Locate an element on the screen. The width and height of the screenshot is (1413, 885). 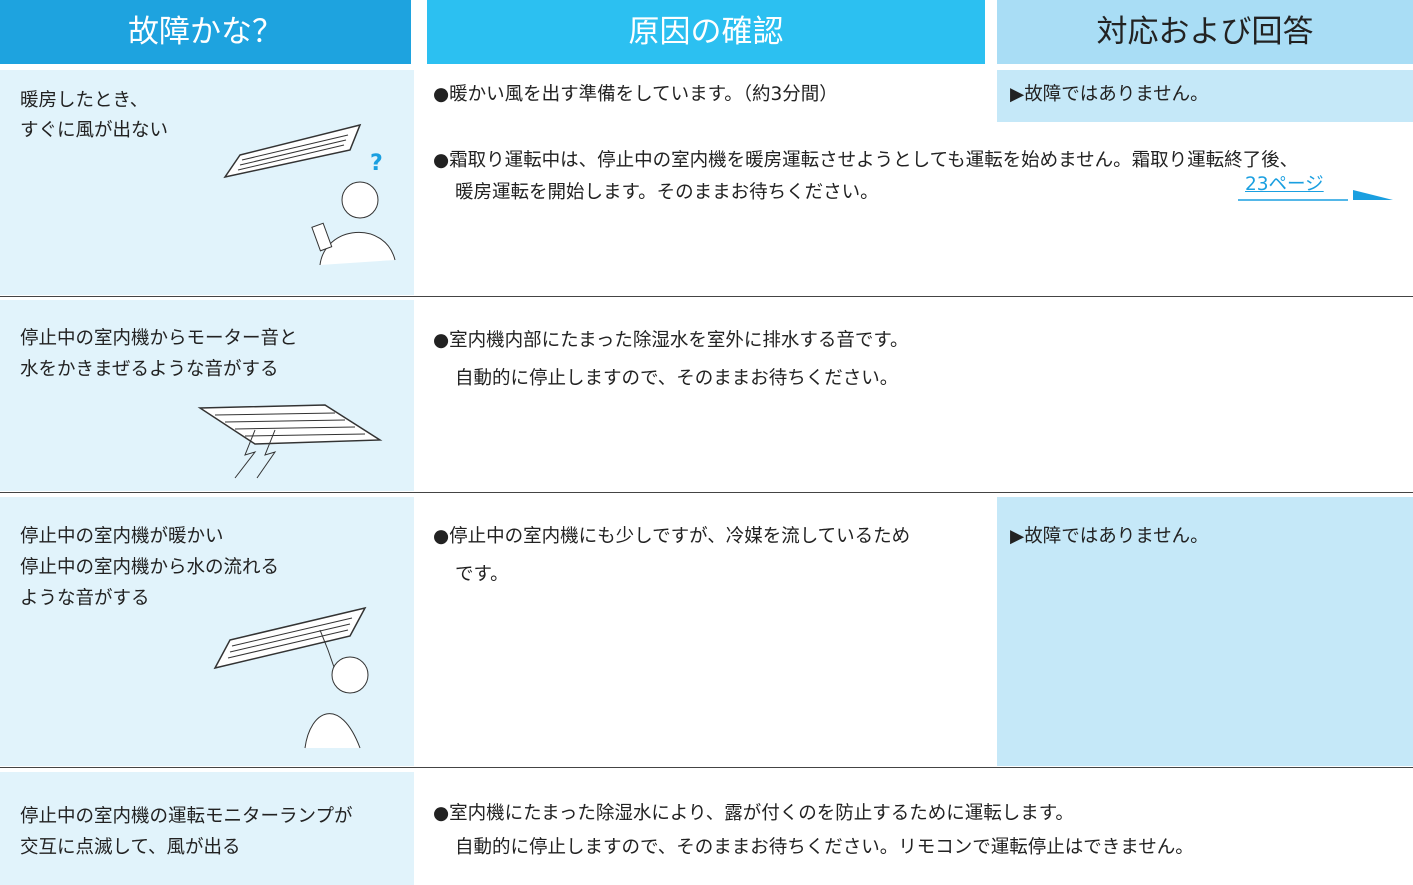
symptom: 停止中の室内機が暖かい is located at coordinates (122, 536).